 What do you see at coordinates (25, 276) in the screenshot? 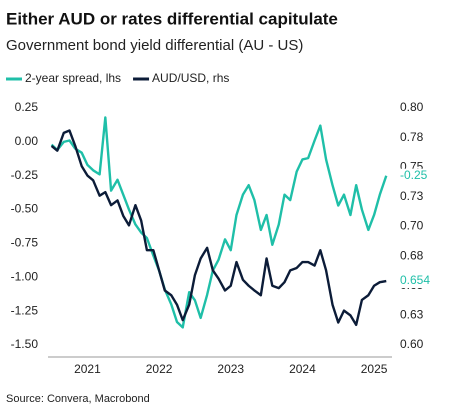
I see `y-tick-label: -1.00` at bounding box center [25, 276].